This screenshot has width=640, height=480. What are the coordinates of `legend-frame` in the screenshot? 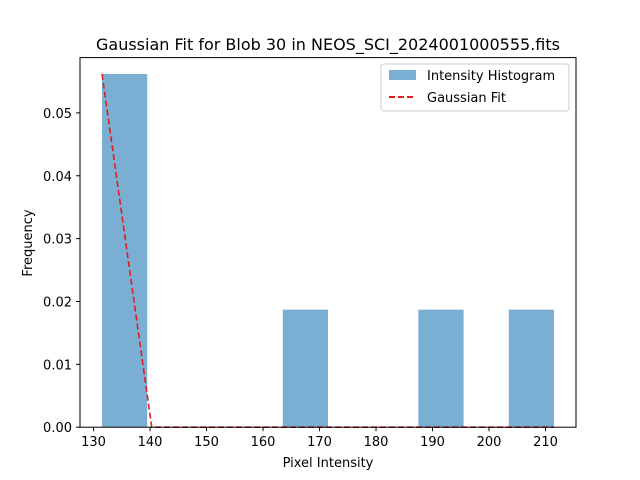 It's located at (475, 87).